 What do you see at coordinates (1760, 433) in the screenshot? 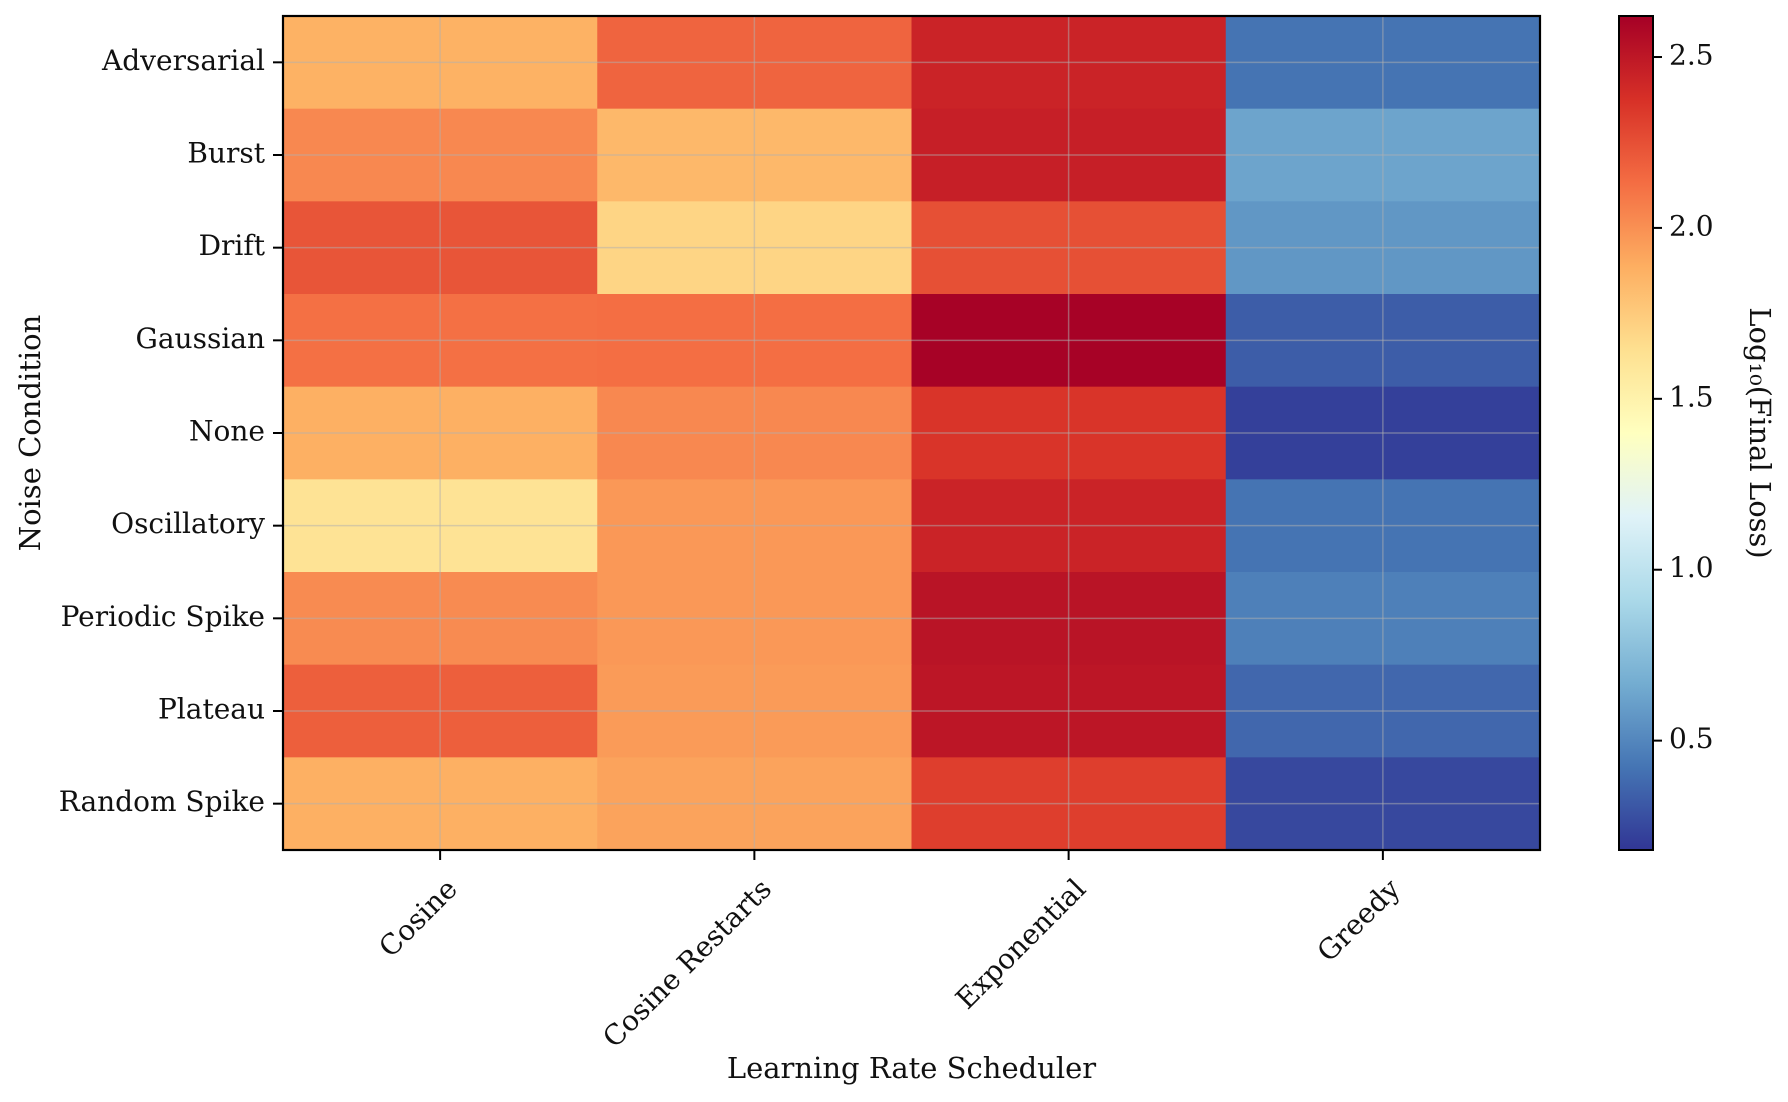
I see `colorbar-title: Log₁₀(Final Loss)` at bounding box center [1760, 433].